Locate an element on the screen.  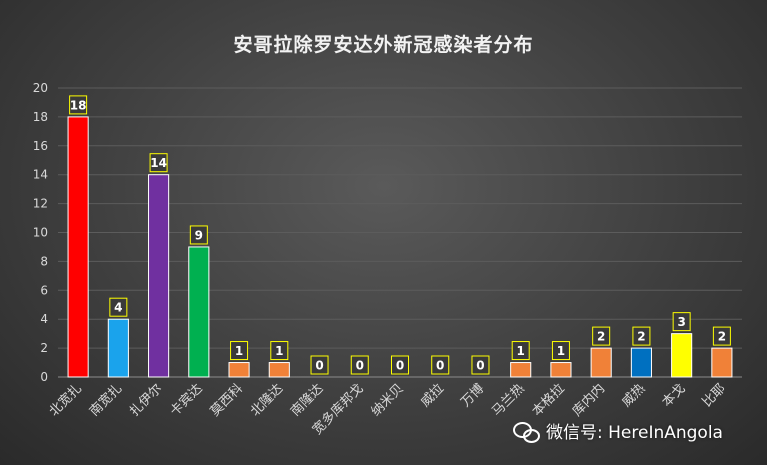
x-tick-label: 威热 is located at coordinates (633, 395).